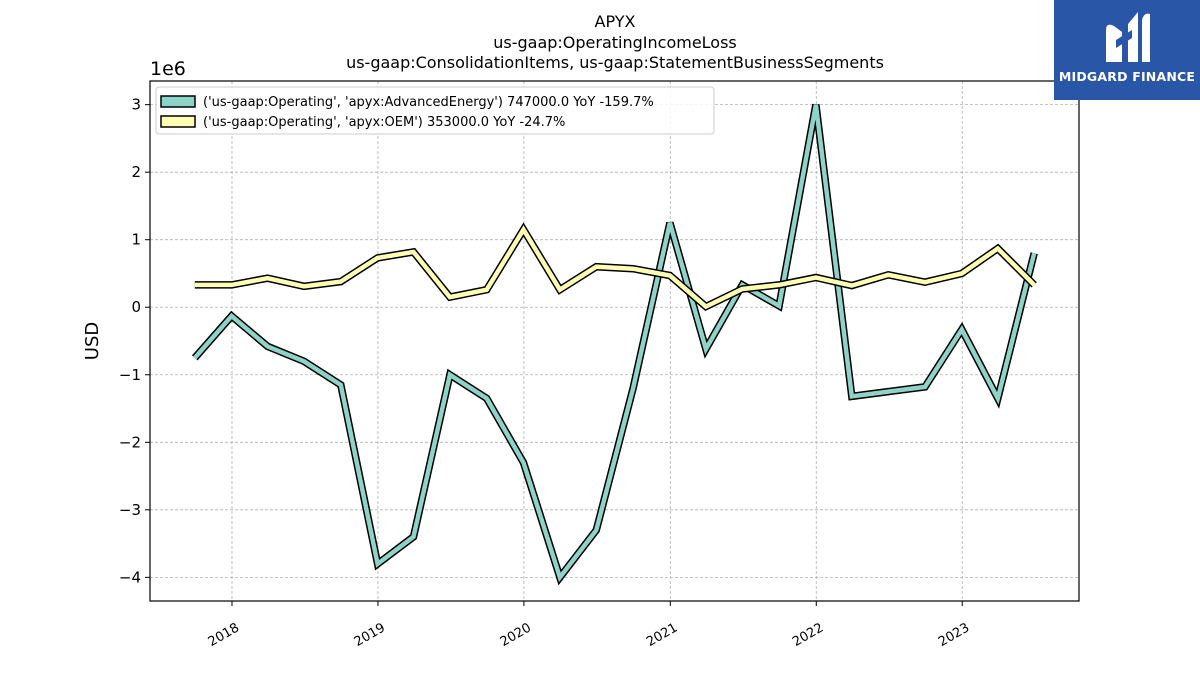 The width and height of the screenshot is (1200, 675). I want to click on x-tick-label: 2021, so click(662, 635).